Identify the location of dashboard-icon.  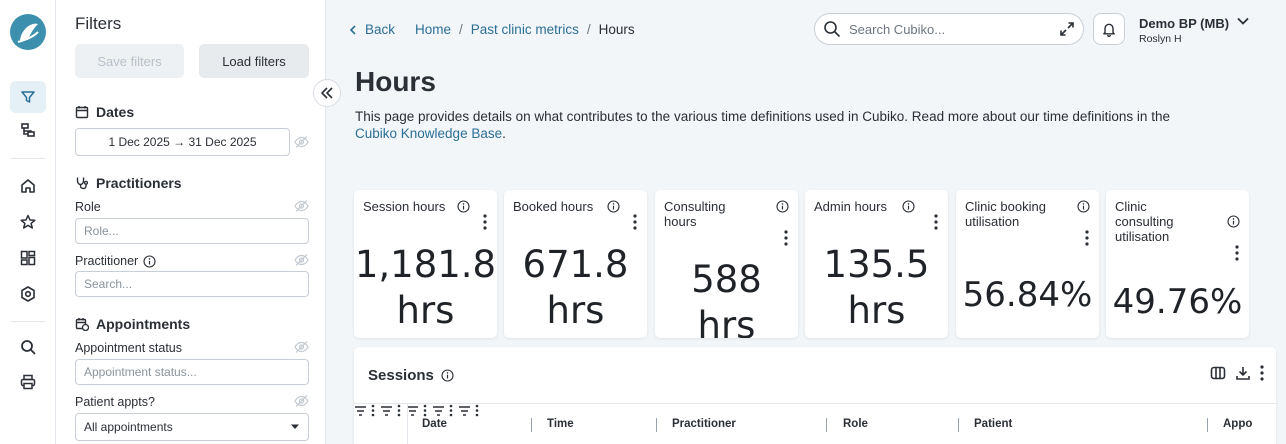
(28, 258).